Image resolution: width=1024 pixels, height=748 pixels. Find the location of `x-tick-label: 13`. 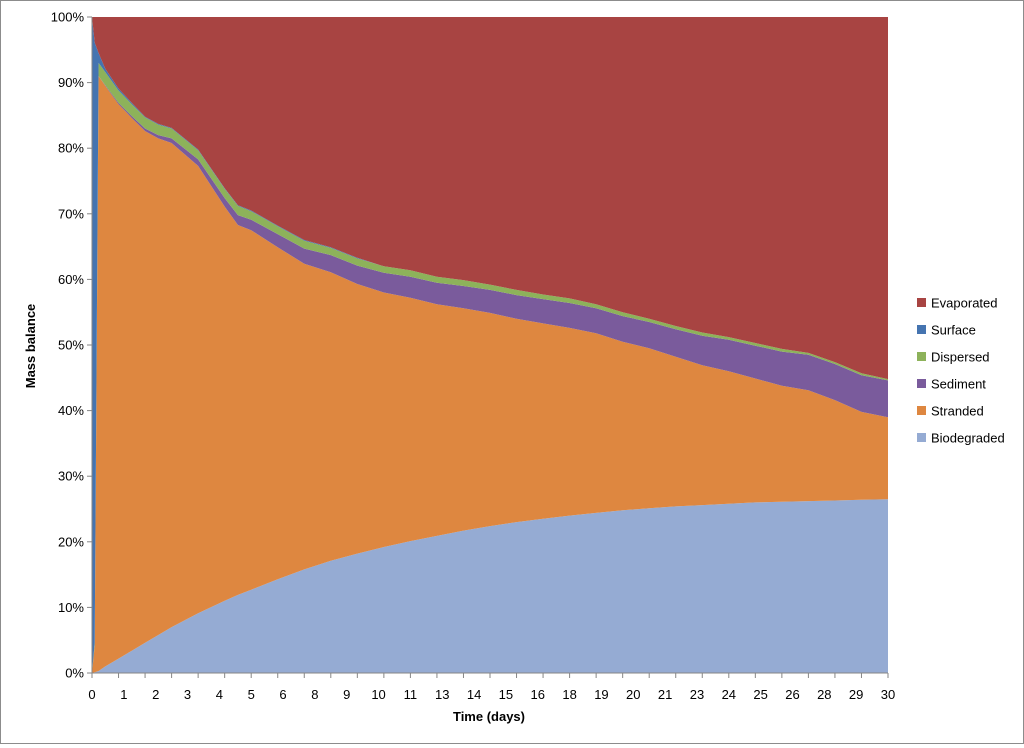

x-tick-label: 13 is located at coordinates (442, 694).